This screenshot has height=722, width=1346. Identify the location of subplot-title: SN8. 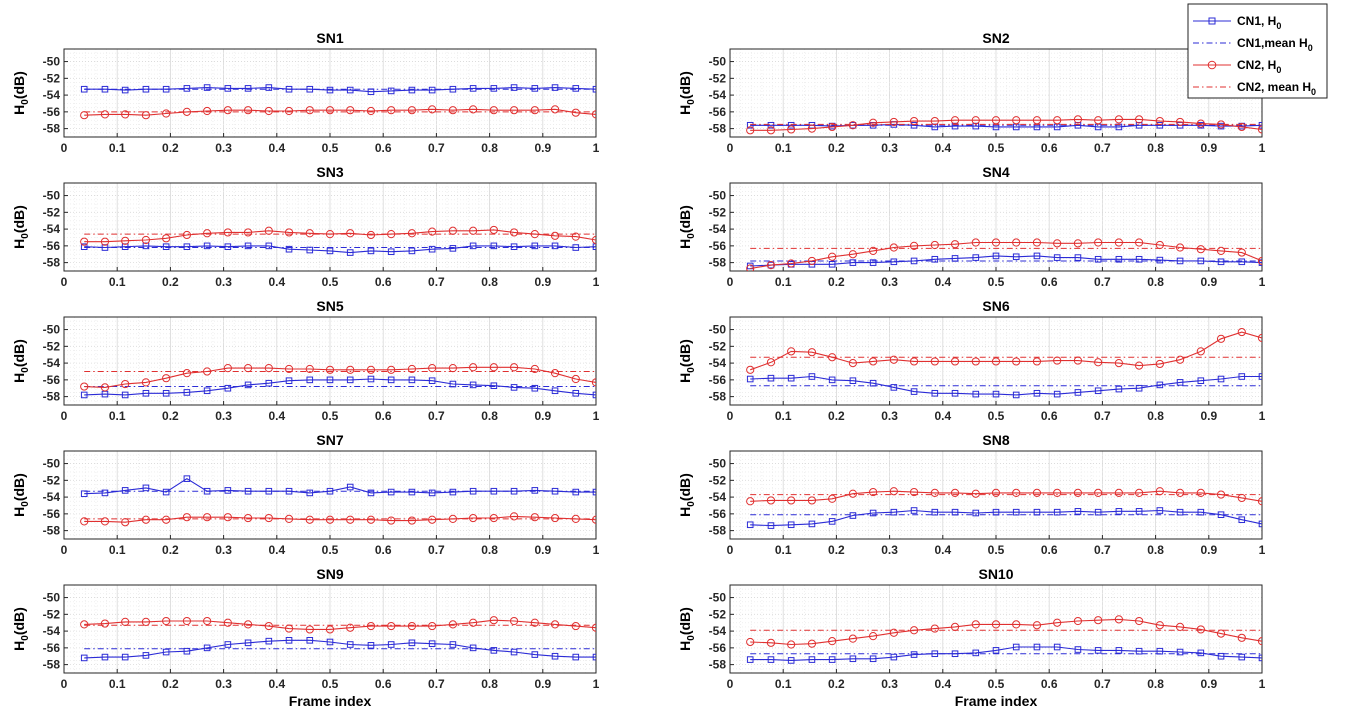
(995, 440).